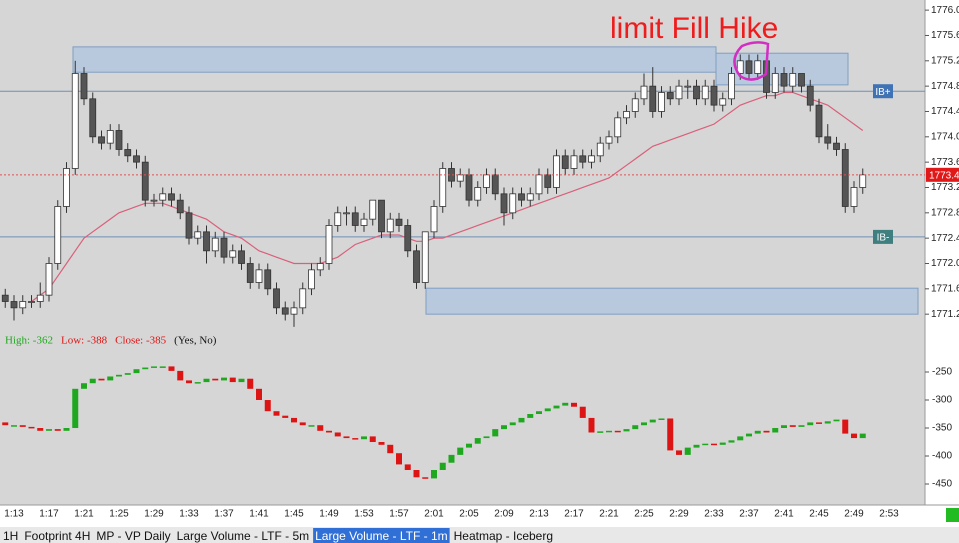 The image size is (959, 543). What do you see at coordinates (224, 514) in the screenshot?
I see `x-tick-label: 1:37` at bounding box center [224, 514].